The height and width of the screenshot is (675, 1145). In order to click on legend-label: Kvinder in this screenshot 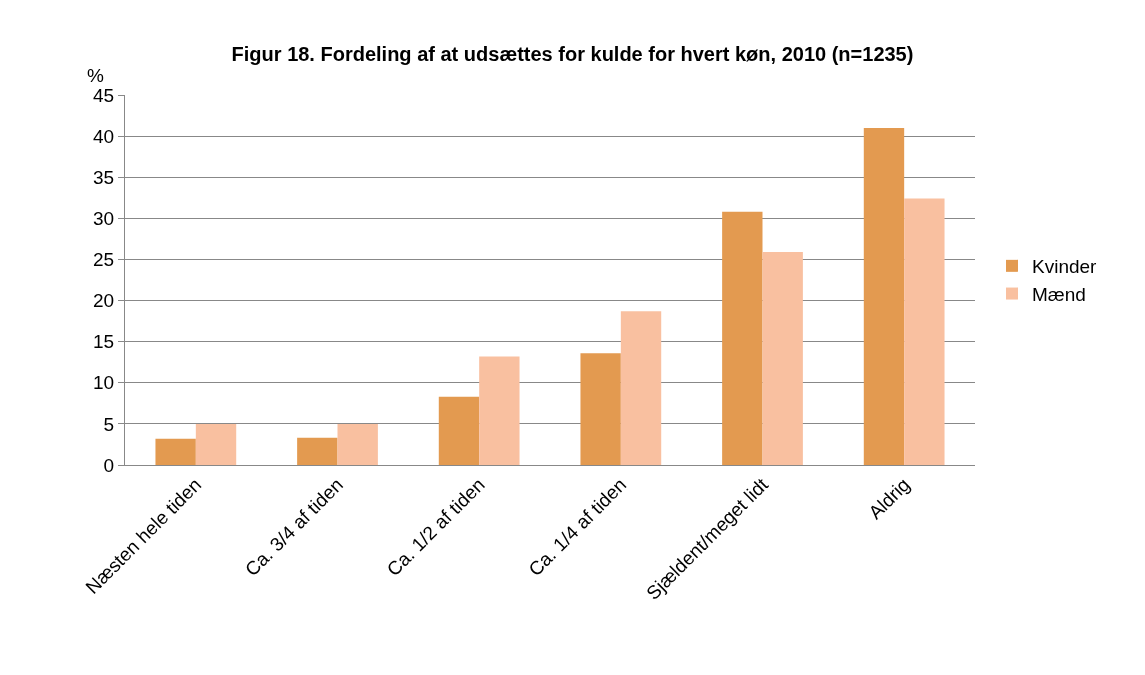, I will do `click(1065, 267)`.